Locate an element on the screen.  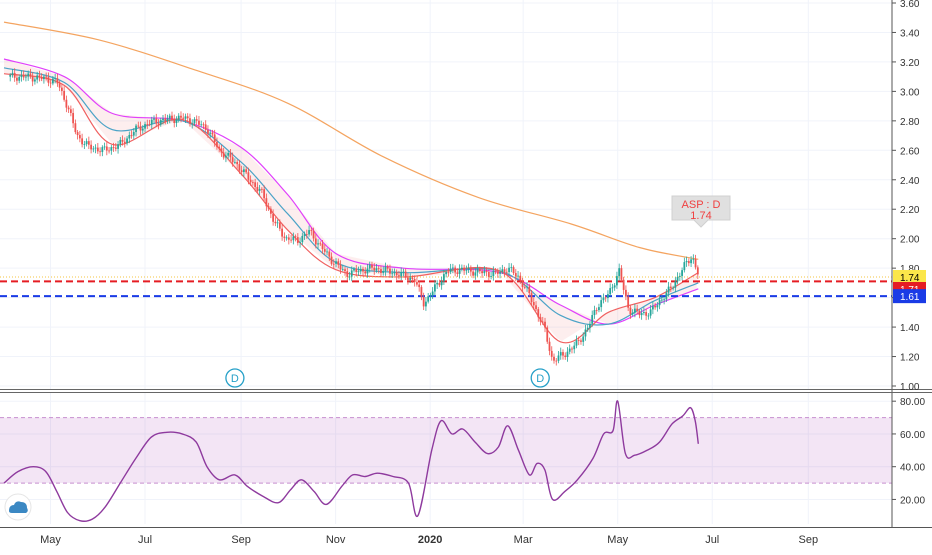
rsi-tick-label: 60.00 is located at coordinates (912, 435).